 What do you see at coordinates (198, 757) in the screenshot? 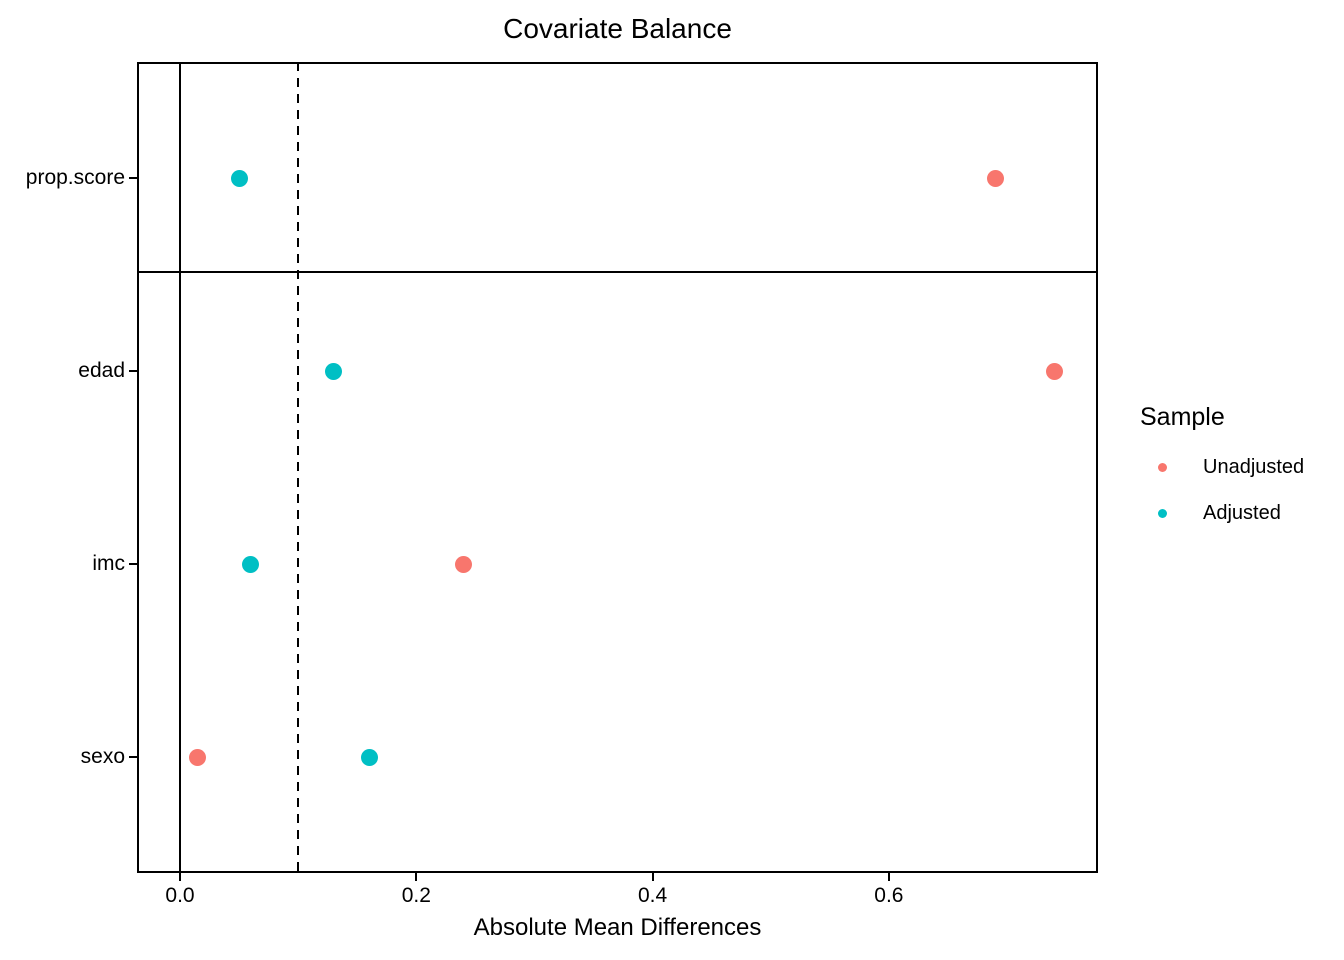
I see `point-unadjusted-sexo` at bounding box center [198, 757].